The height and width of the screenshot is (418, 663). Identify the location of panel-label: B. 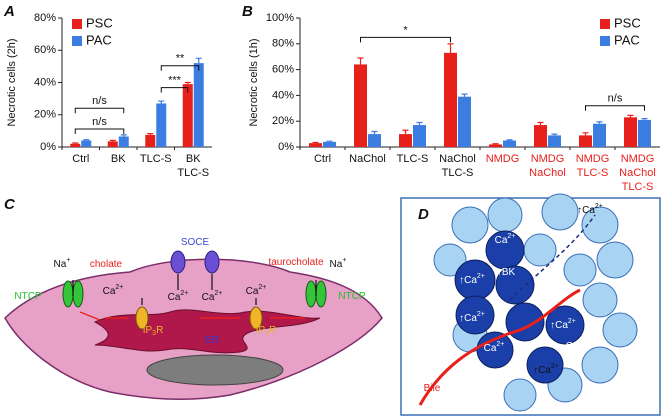
(247, 11).